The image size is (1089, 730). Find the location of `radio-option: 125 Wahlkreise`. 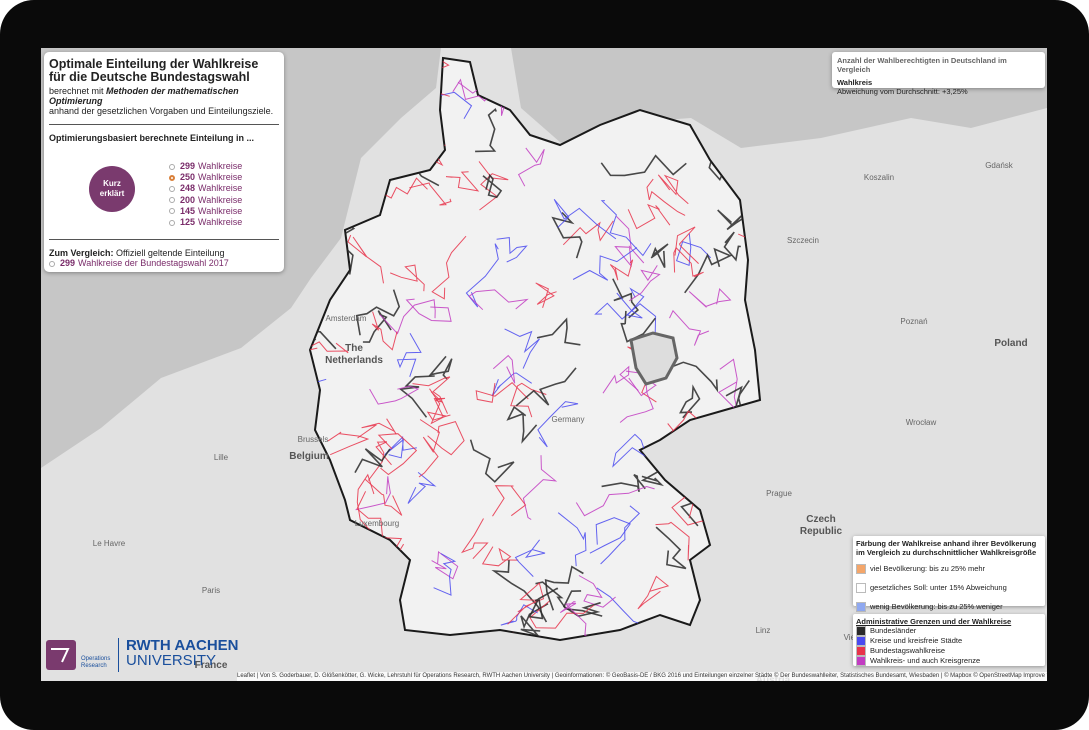

radio-option: 125 Wahlkreise is located at coordinates (205, 222).